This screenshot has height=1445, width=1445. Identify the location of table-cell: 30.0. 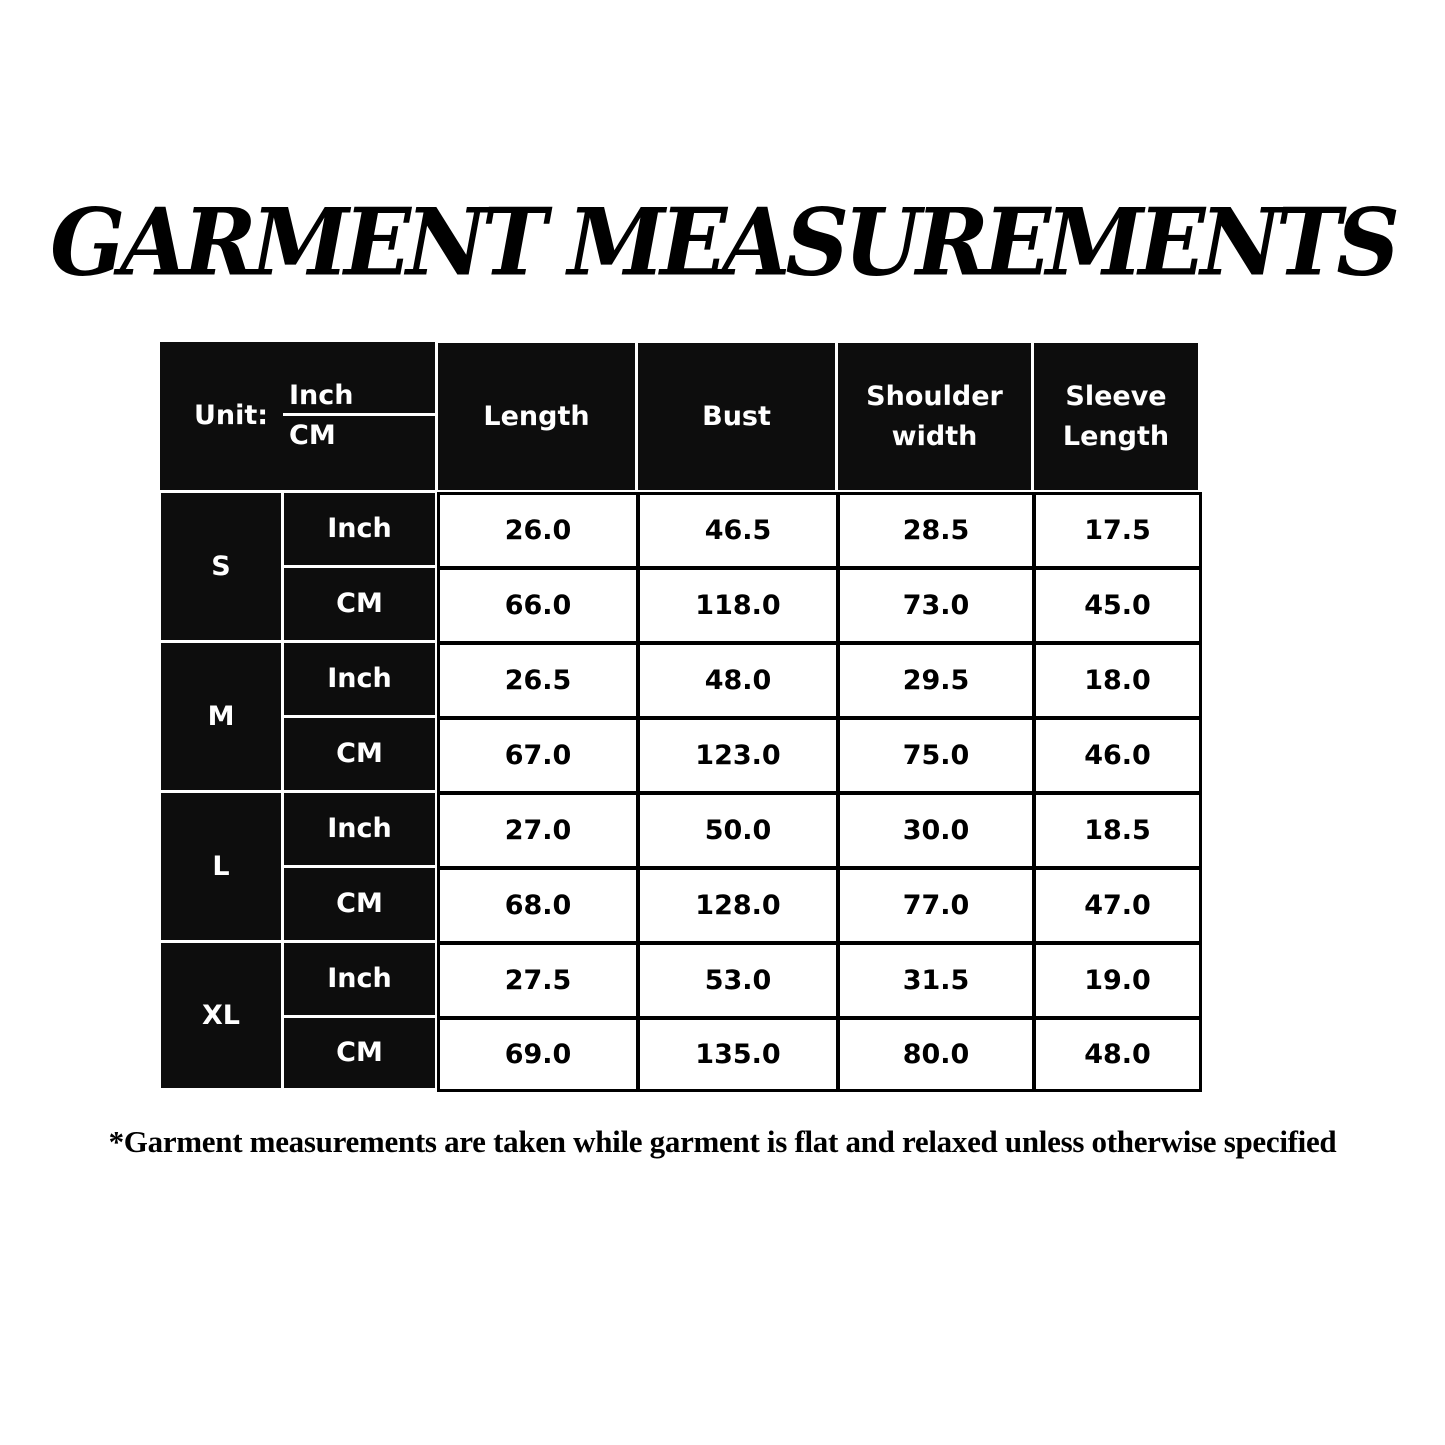
(936, 830).